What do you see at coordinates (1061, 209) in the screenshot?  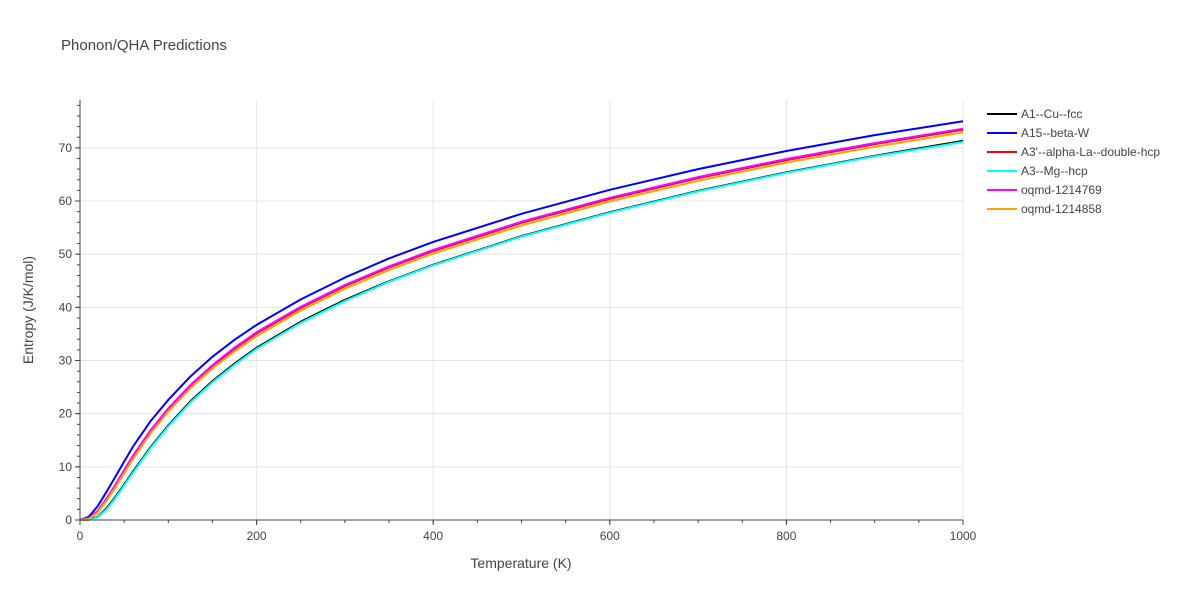 I see `legend-label: oqmd-1214858` at bounding box center [1061, 209].